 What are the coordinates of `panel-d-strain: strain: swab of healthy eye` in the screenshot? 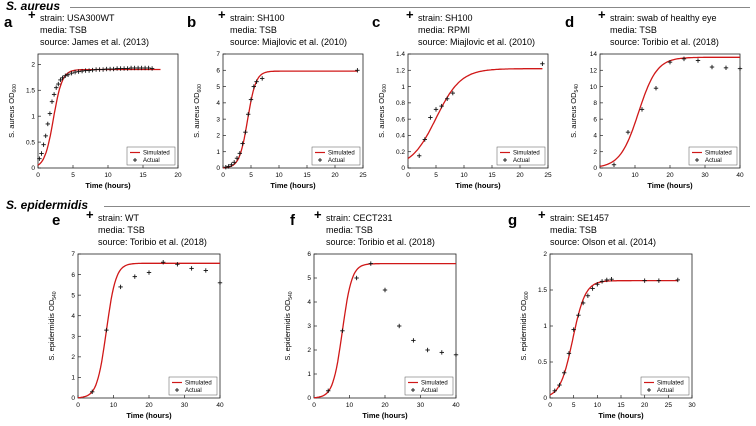 It's located at (663, 18).